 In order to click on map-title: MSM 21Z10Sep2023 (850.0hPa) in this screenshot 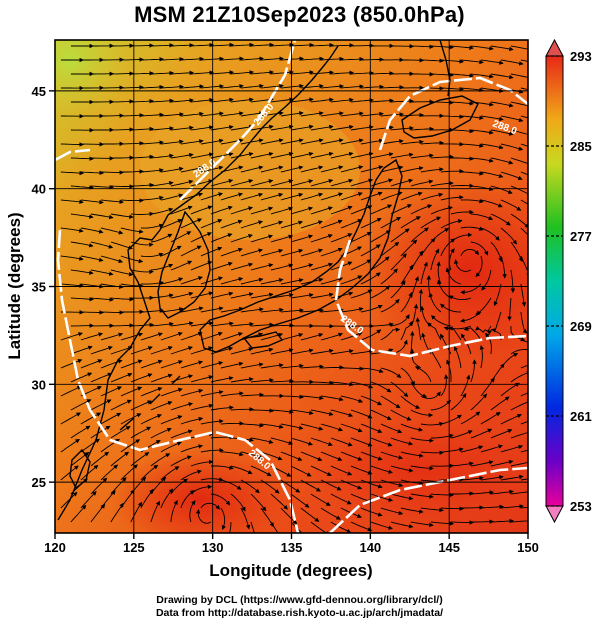, I will do `click(299, 14)`.